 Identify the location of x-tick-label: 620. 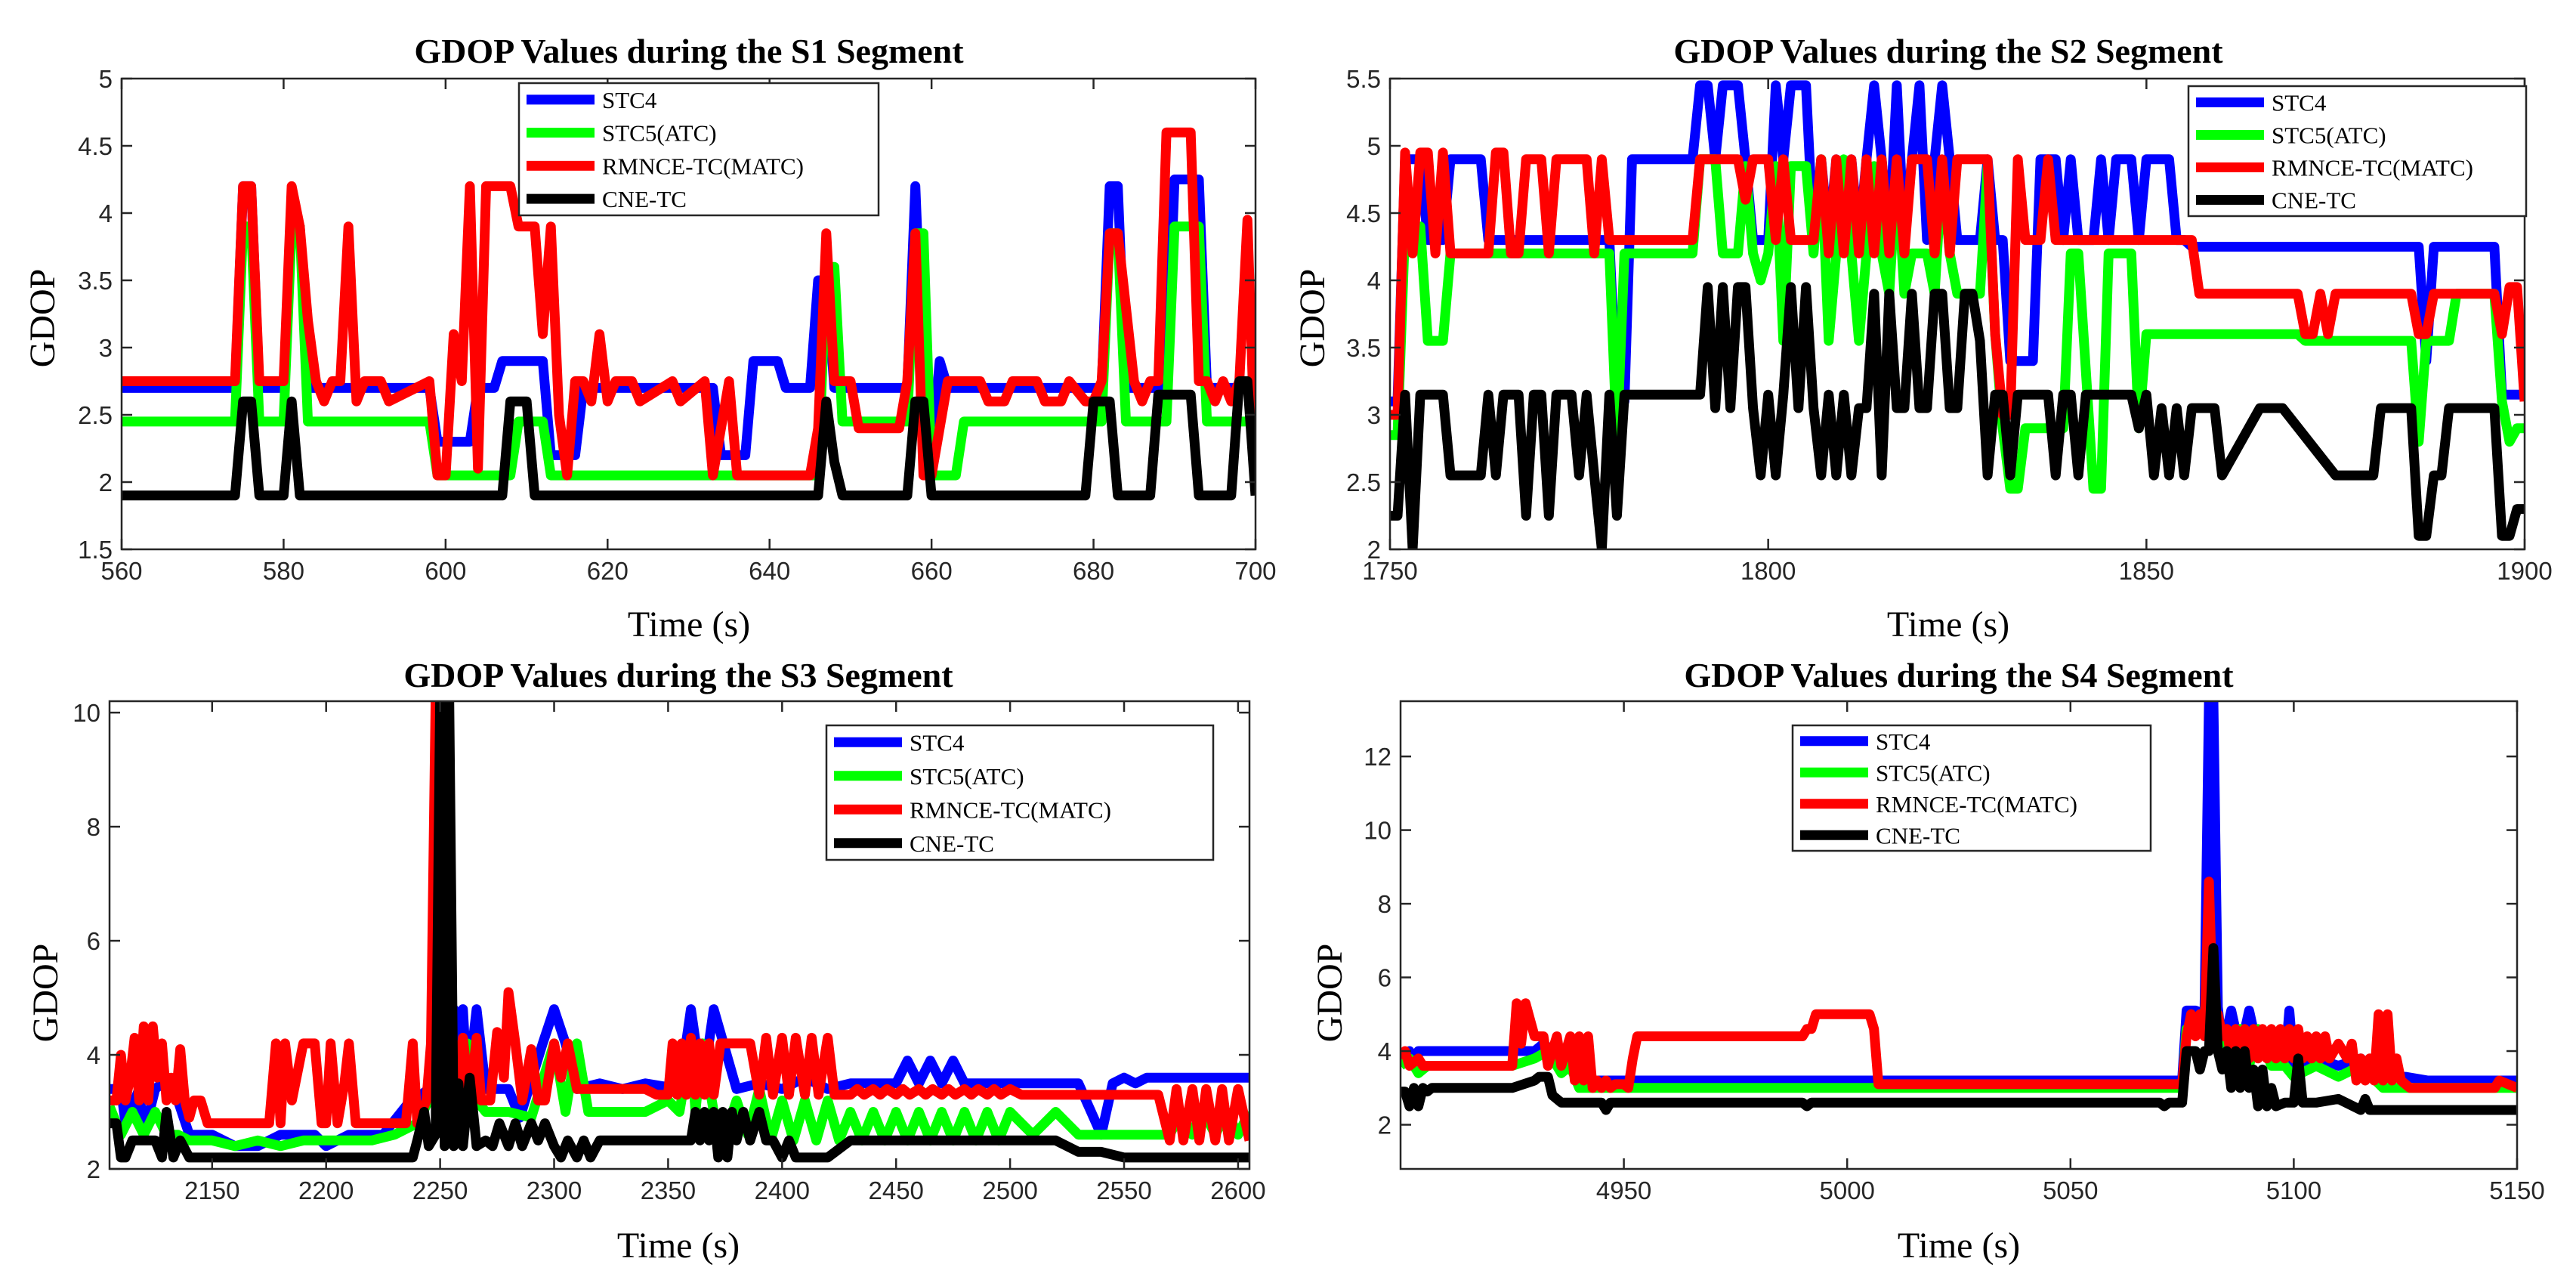
(608, 571).